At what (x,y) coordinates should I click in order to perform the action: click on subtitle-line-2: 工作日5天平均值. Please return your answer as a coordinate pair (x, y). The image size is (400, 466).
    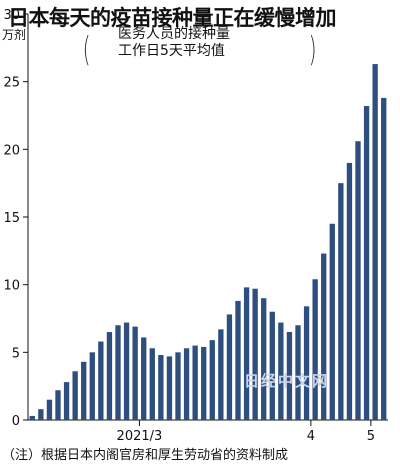
    Looking at the image, I should click on (171, 51).